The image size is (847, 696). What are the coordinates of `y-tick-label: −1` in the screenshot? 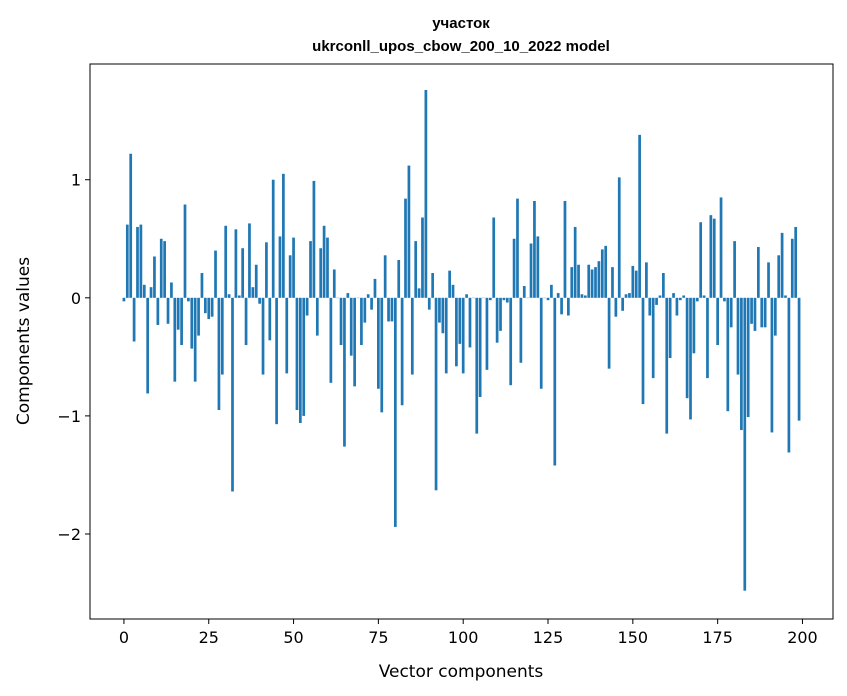 It's located at (69, 416).